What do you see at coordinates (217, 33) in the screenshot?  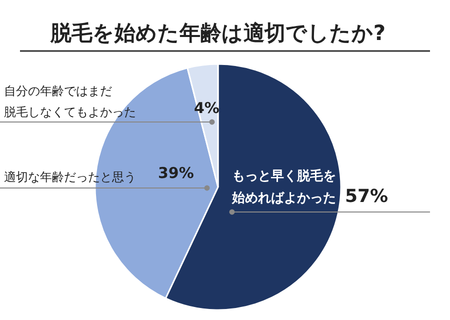 I see `chart-title: 脱毛を始めた年齢は適切でしたか?` at bounding box center [217, 33].